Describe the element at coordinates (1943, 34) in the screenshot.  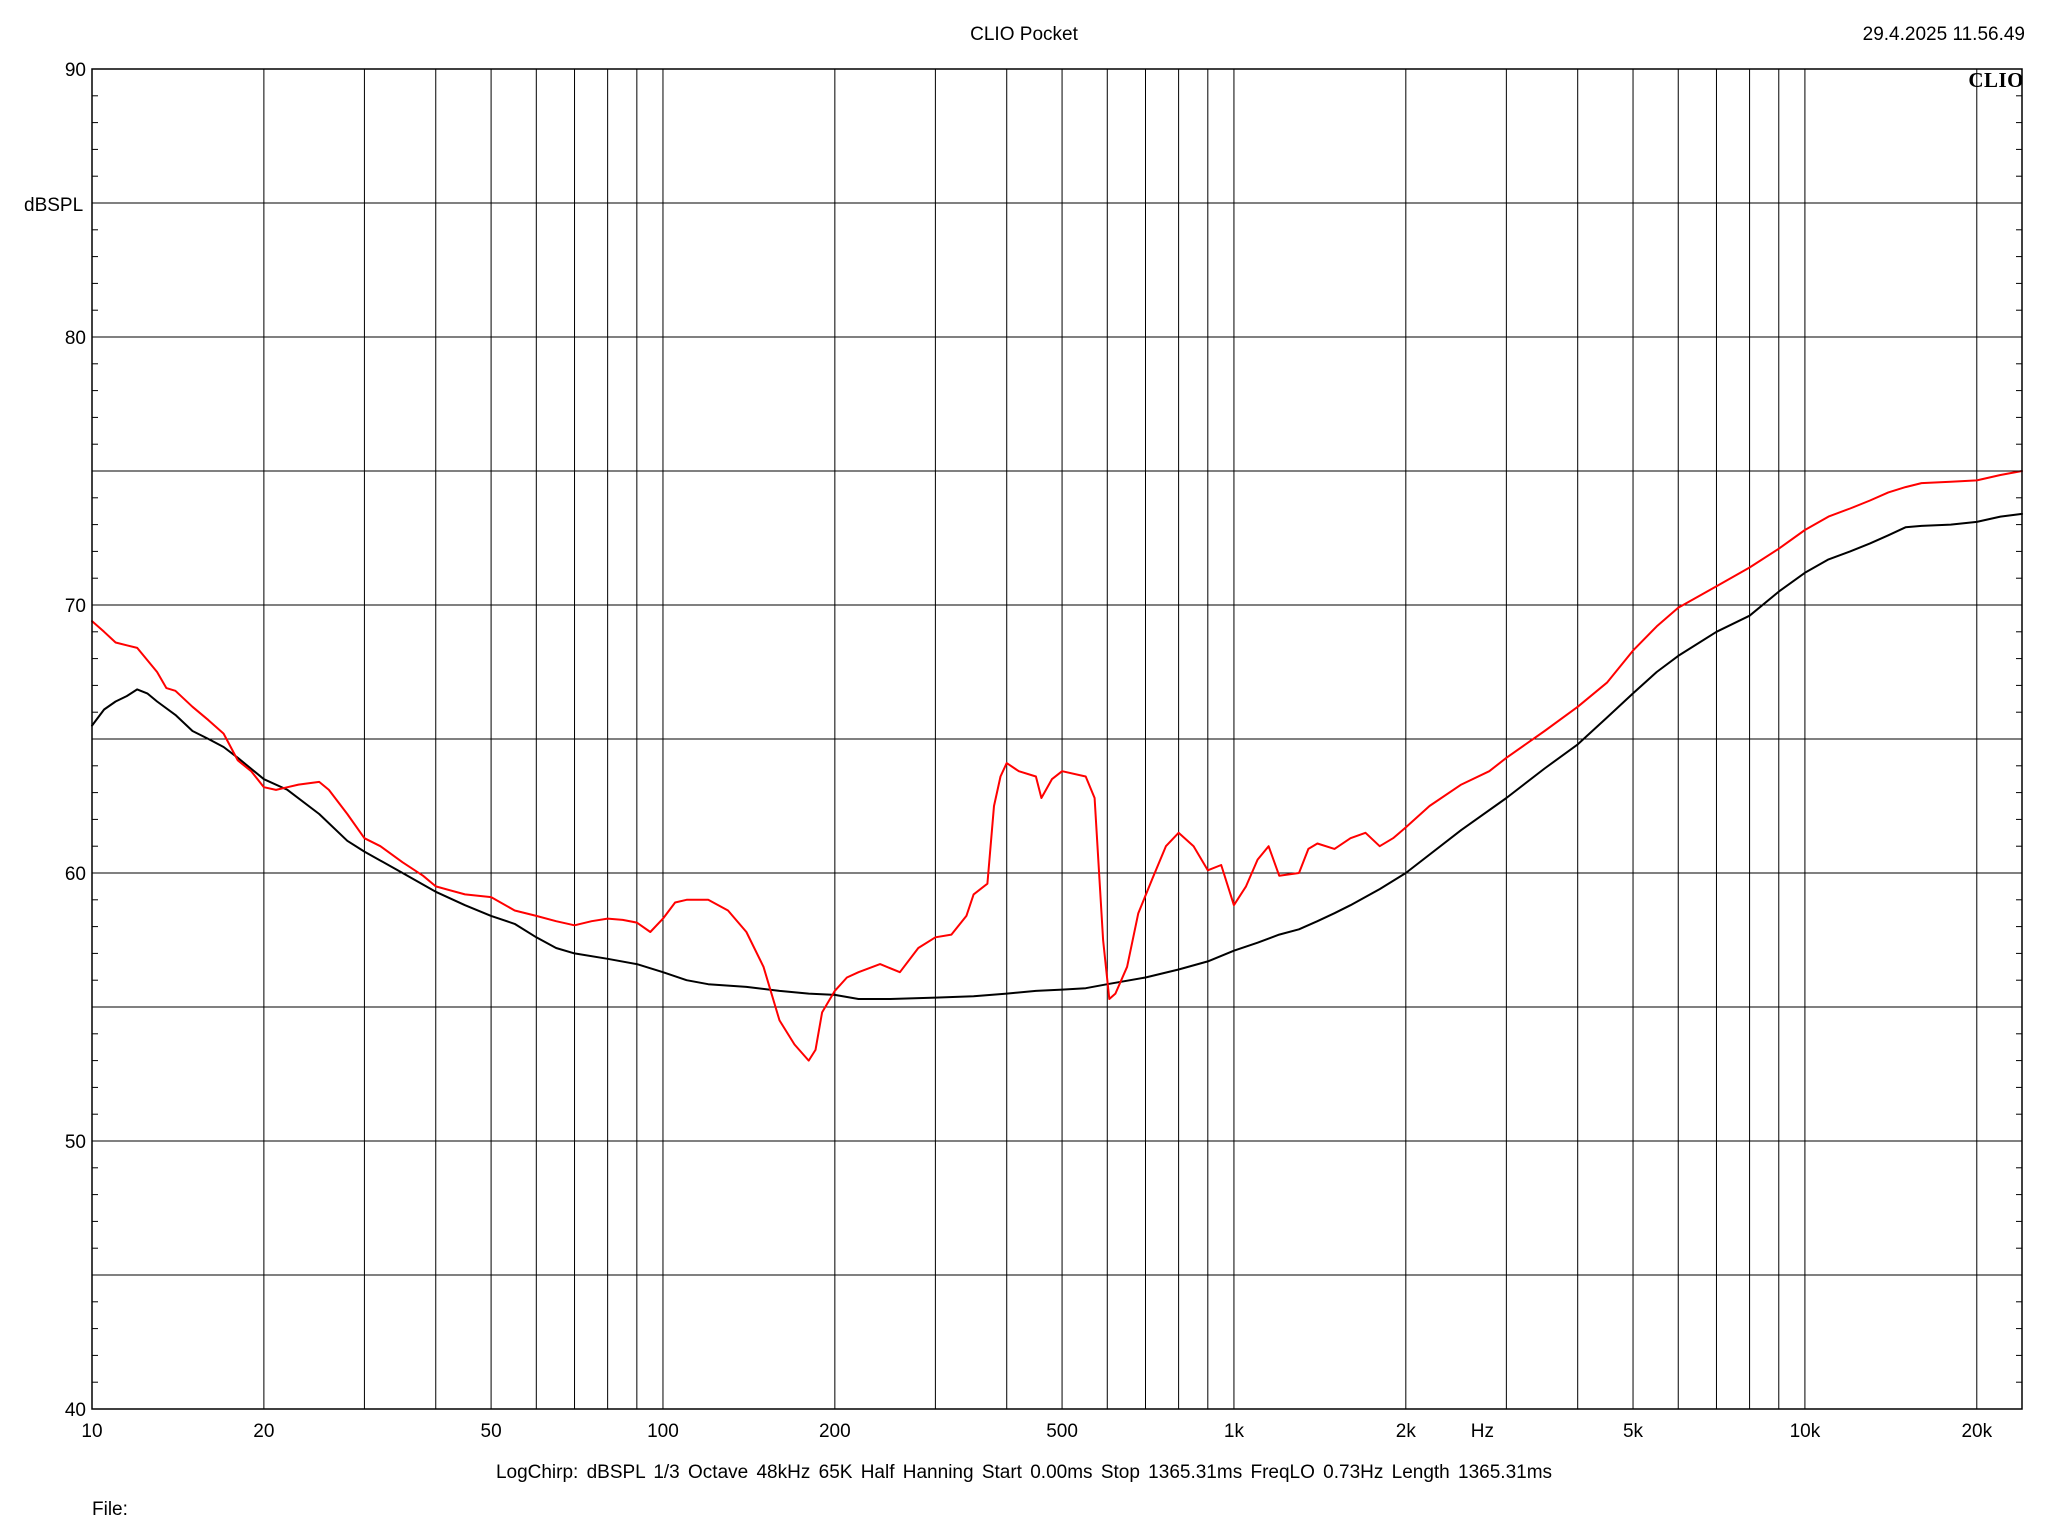
I see `timestamp: 29.4.2025 11.56.49` at that location.